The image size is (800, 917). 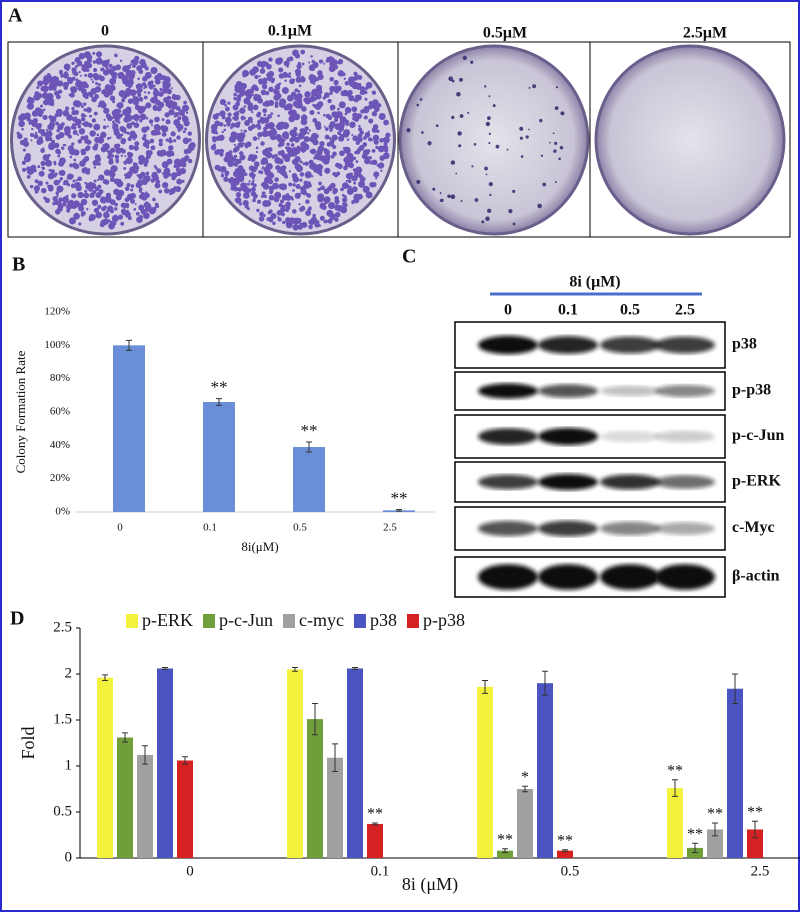 What do you see at coordinates (383, 620) in the screenshot?
I see `legend-label: p38` at bounding box center [383, 620].